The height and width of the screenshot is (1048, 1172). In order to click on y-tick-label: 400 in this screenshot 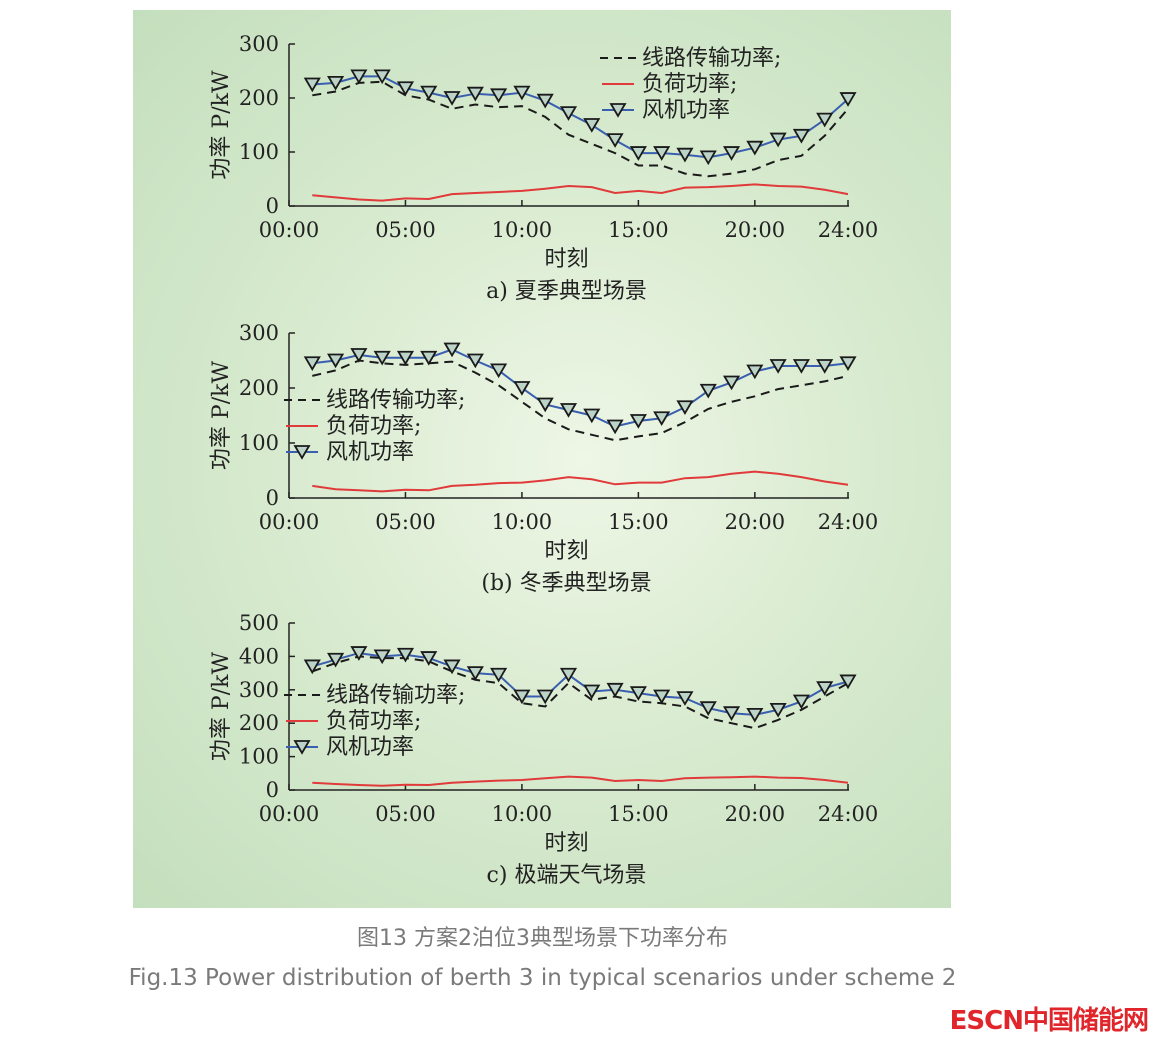, I will do `click(259, 656)`.